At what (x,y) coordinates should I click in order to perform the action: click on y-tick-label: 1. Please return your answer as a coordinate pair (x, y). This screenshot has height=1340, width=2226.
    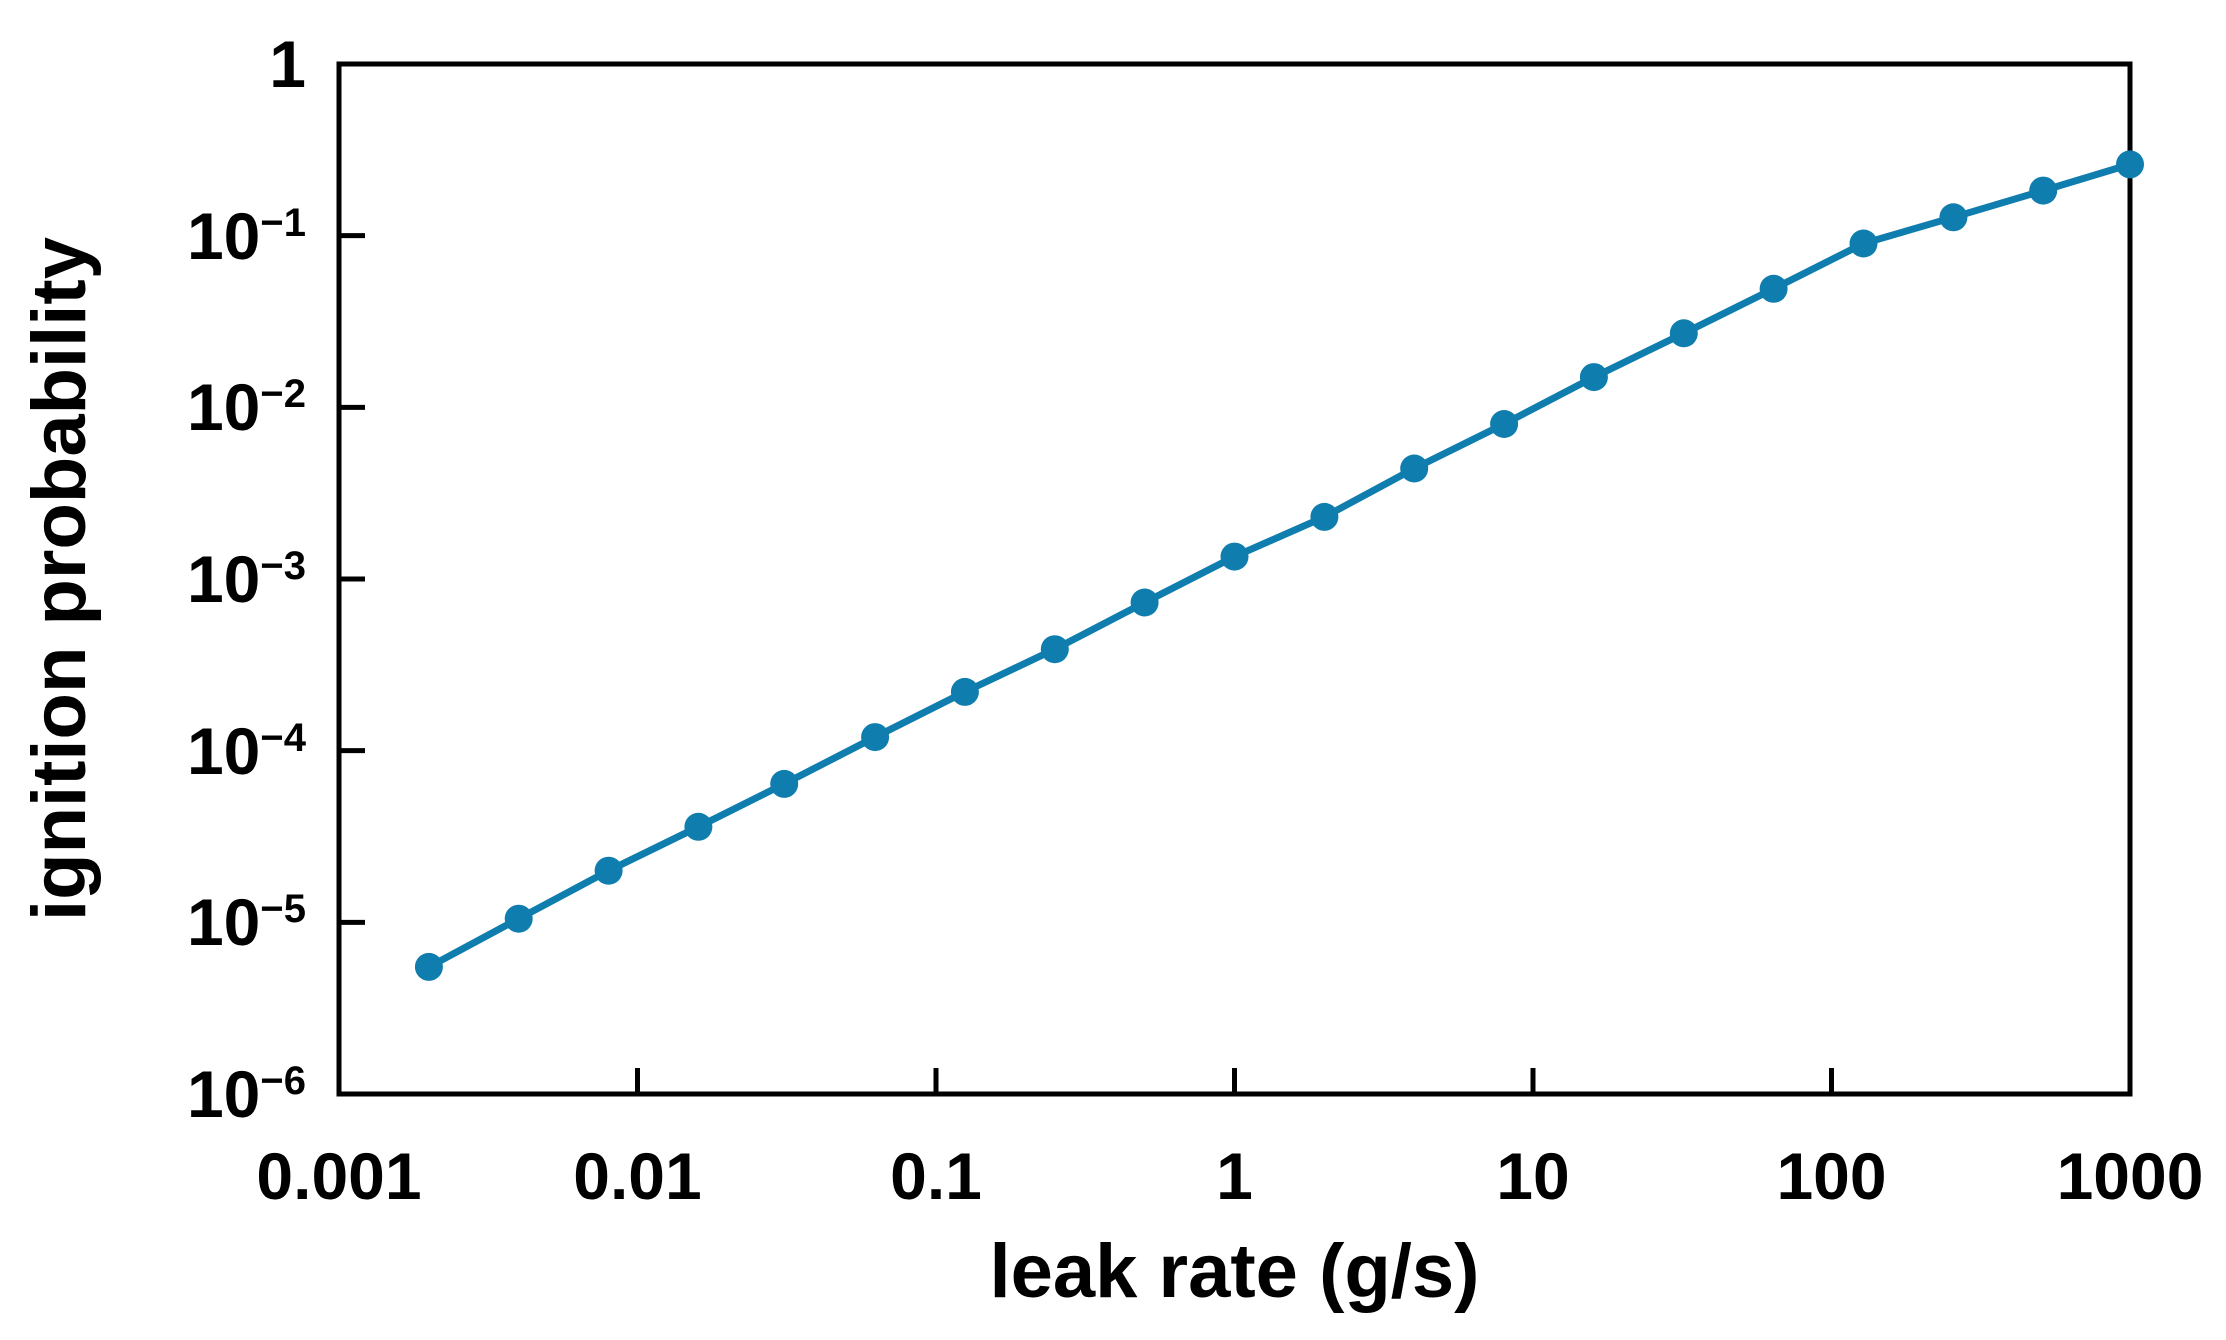
    Looking at the image, I should click on (287, 64).